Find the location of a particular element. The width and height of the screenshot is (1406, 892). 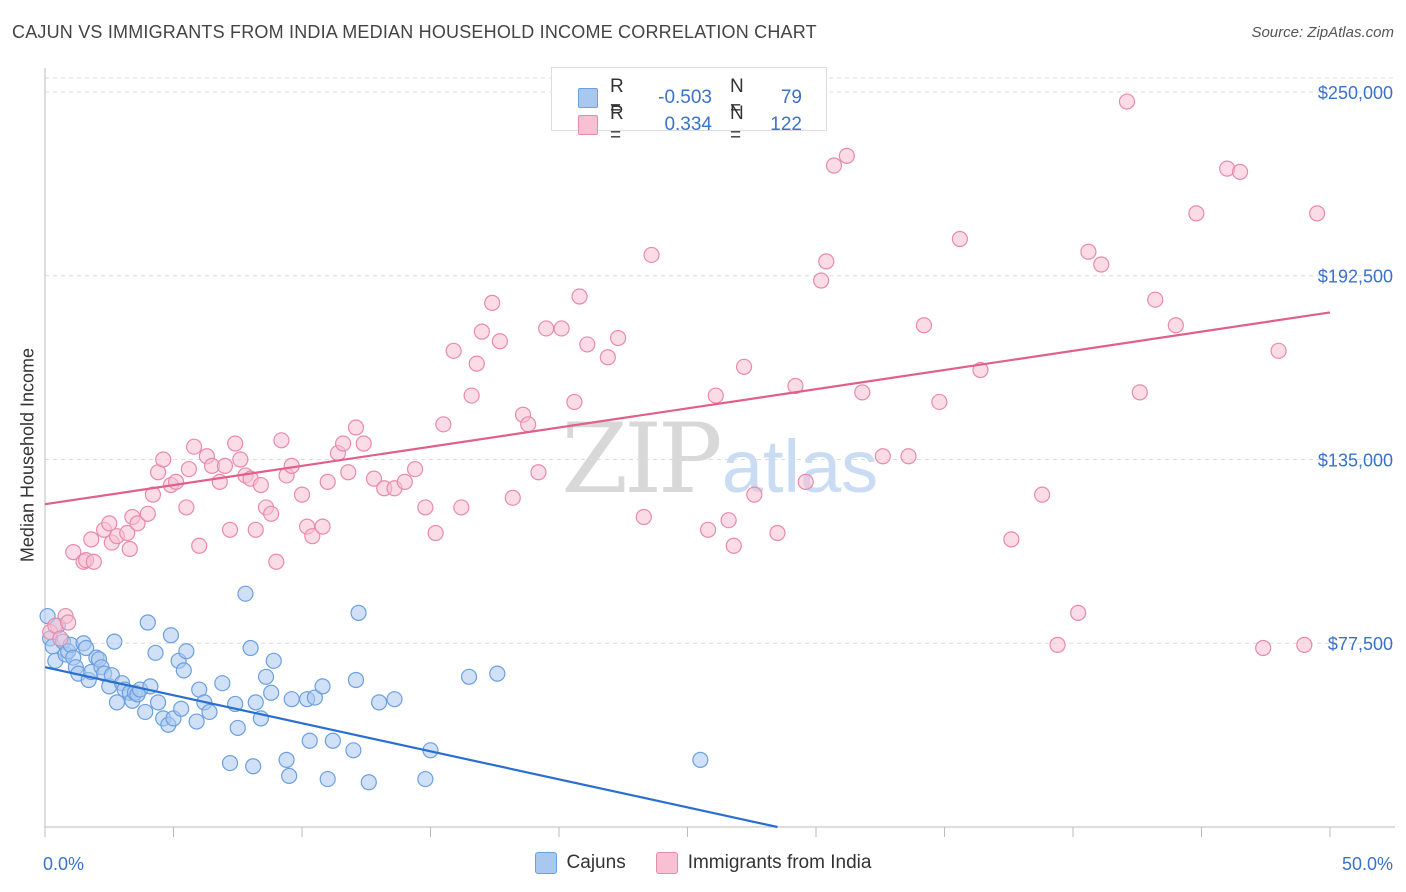

y-tick-label: $192,500 is located at coordinates (1355, 277).